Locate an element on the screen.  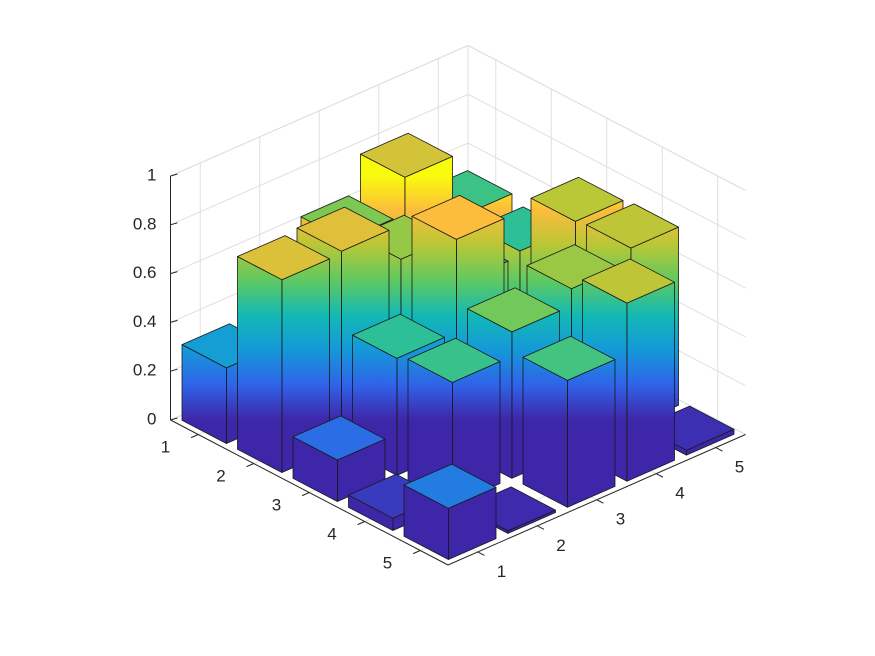
y-tick-label: 3 is located at coordinates (276, 505).